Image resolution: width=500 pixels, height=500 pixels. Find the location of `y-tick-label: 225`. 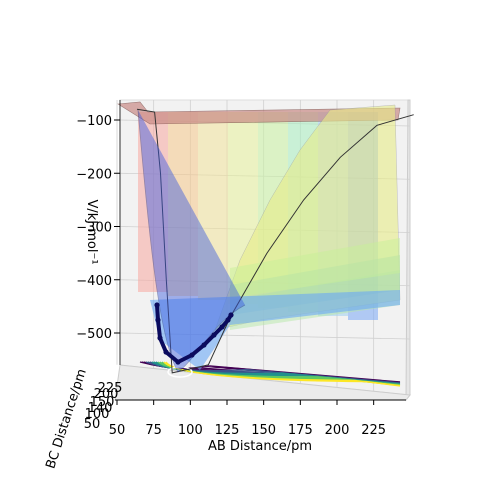

y-tick-label: 225 is located at coordinates (110, 388).